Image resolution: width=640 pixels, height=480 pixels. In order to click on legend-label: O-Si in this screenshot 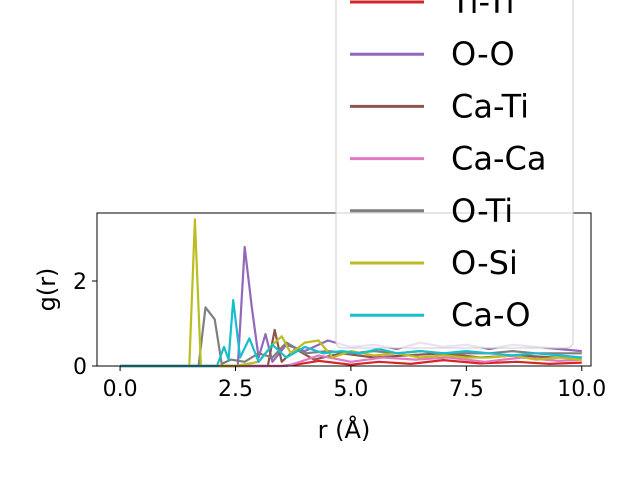, I will do `click(484, 263)`.